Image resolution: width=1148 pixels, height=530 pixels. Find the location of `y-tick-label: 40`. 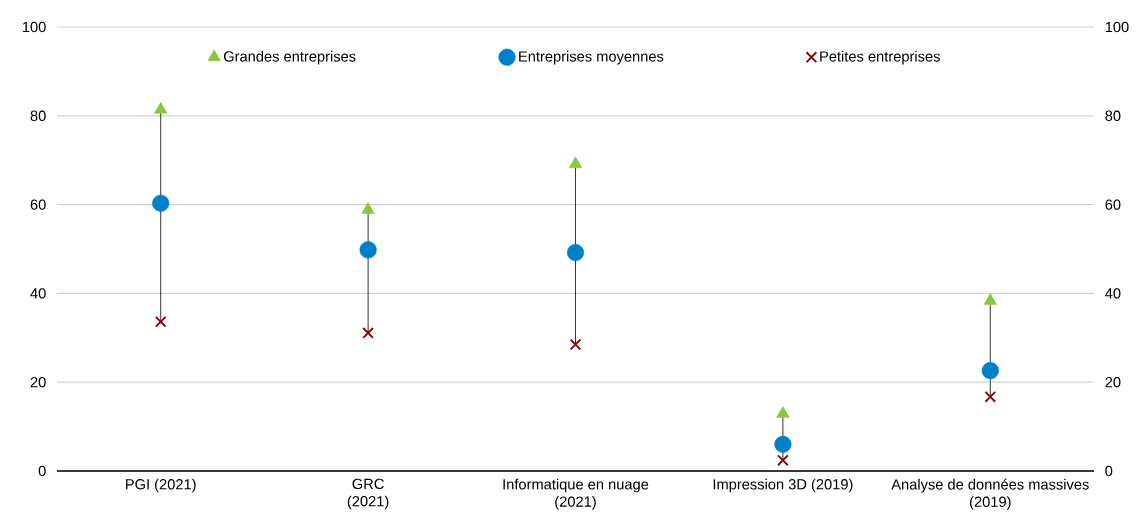

y-tick-label: 40 is located at coordinates (38, 293).